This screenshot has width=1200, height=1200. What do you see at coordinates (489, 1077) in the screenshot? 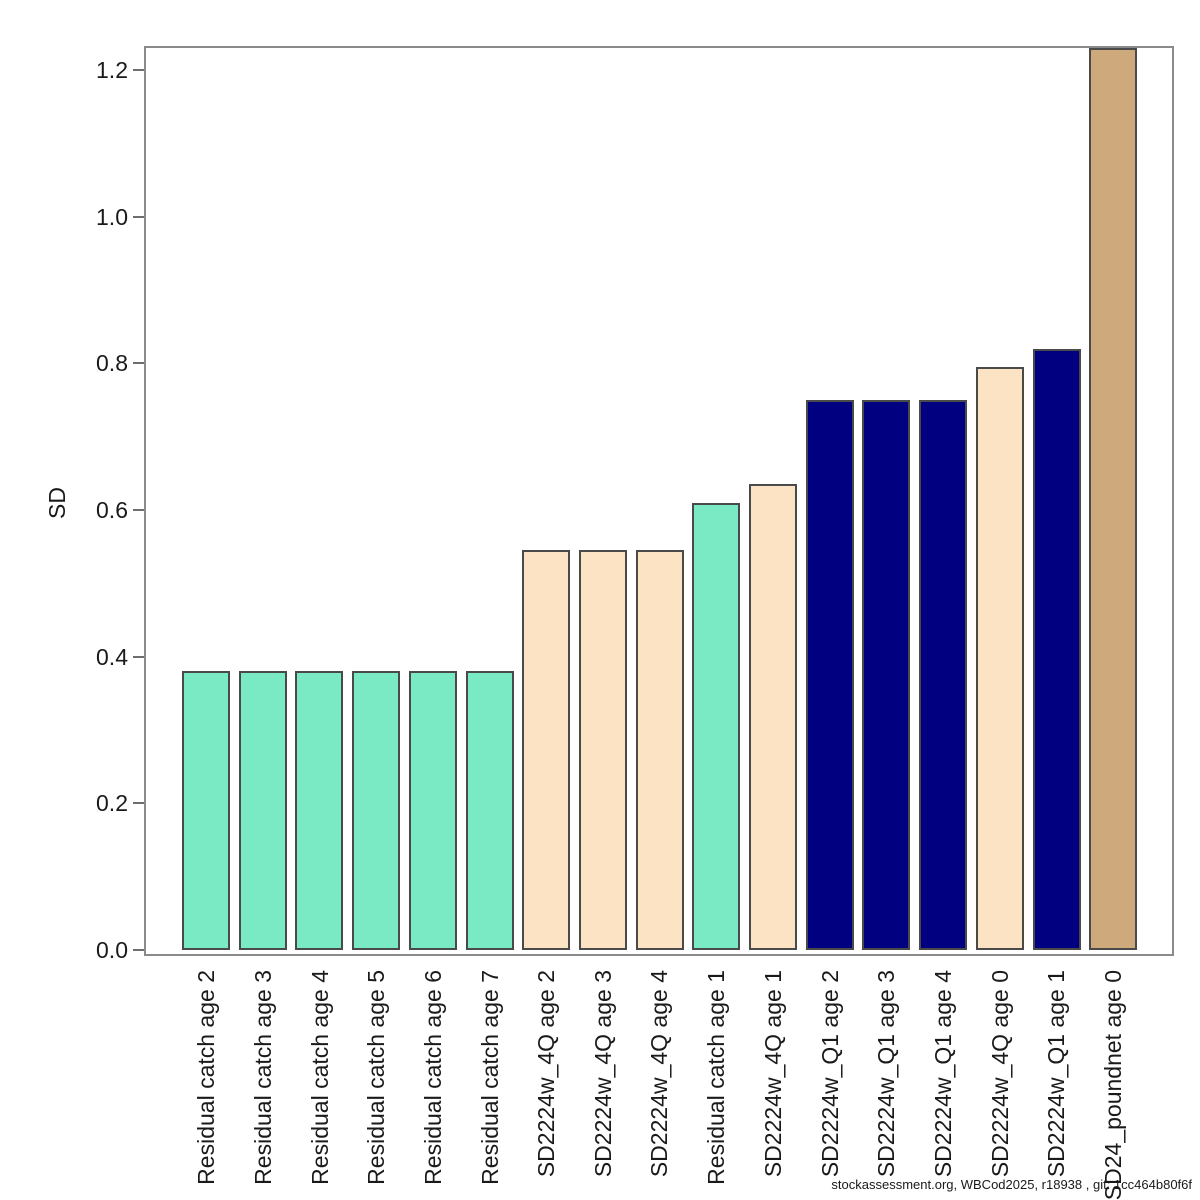
I see `x-tick-label: Residual catch age 7` at bounding box center [489, 1077].